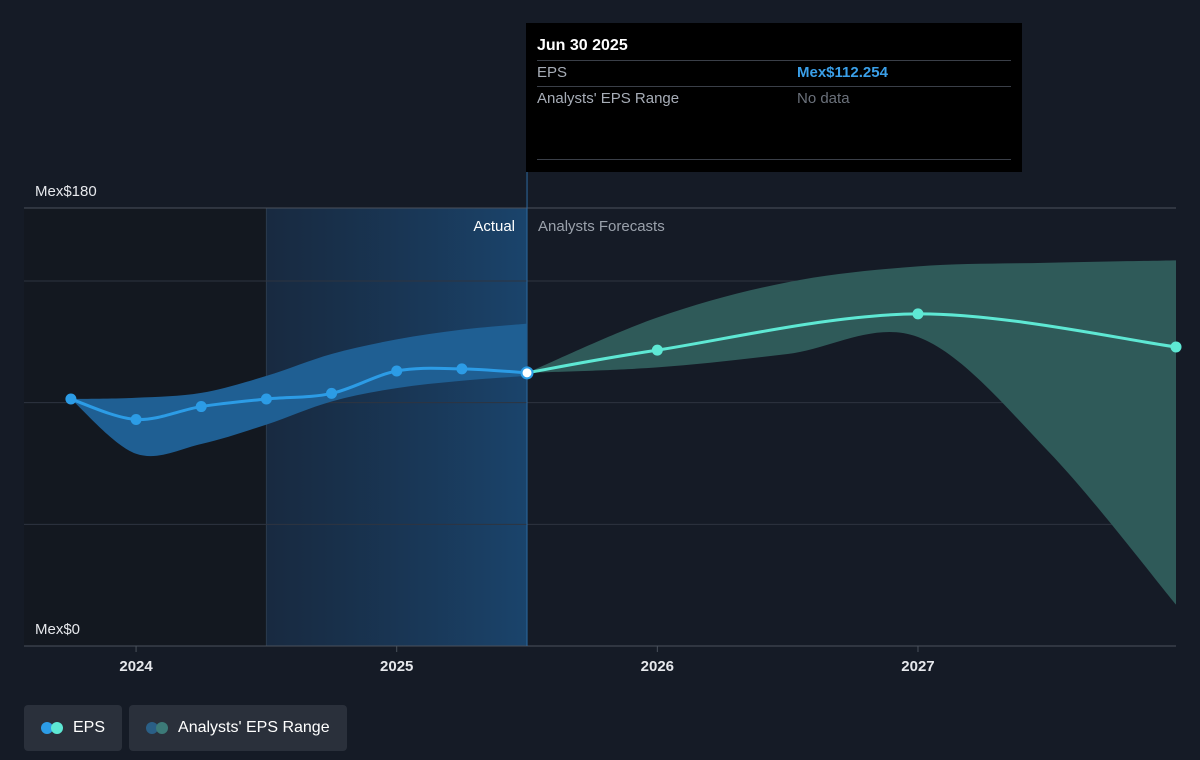 Image resolution: width=1200 pixels, height=760 pixels. I want to click on eps-point-highlight, so click(527, 373).